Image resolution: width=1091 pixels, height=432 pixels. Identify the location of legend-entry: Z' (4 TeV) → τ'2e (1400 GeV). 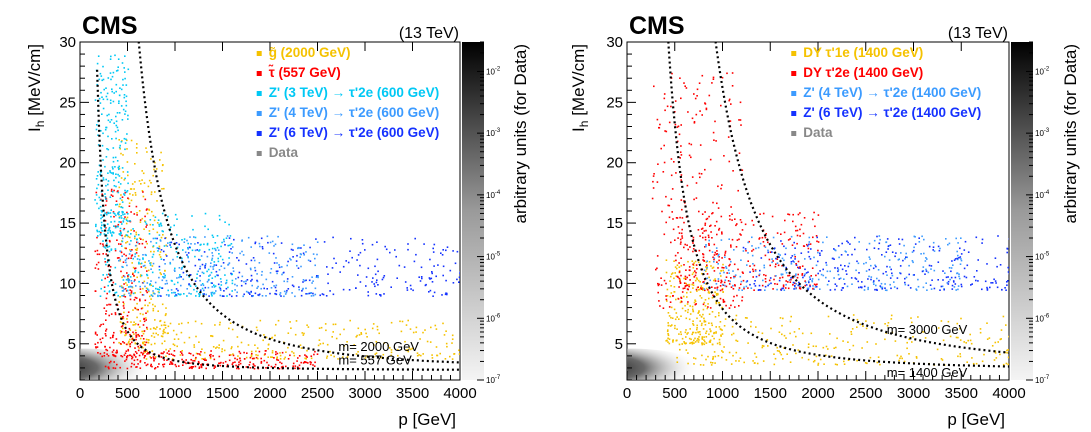
(892, 92).